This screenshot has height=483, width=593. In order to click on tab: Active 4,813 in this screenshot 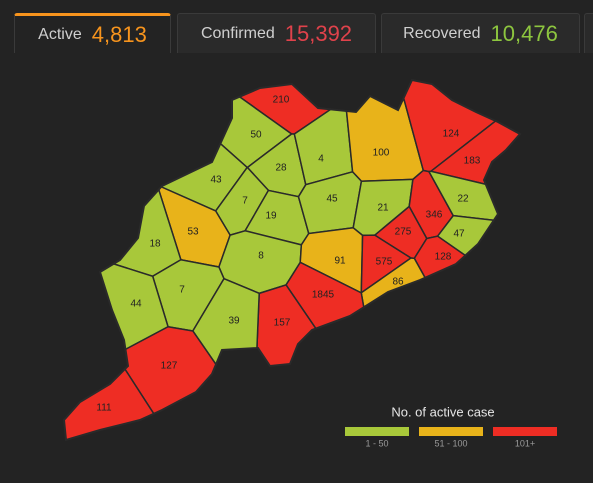, I will do `click(92, 33)`.